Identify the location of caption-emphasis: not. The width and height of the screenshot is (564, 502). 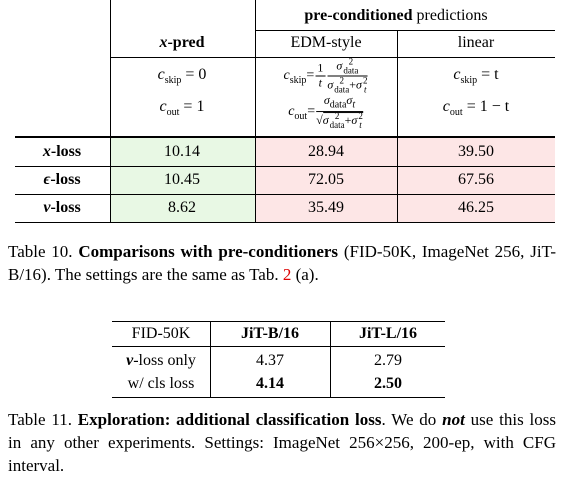
(453, 419).